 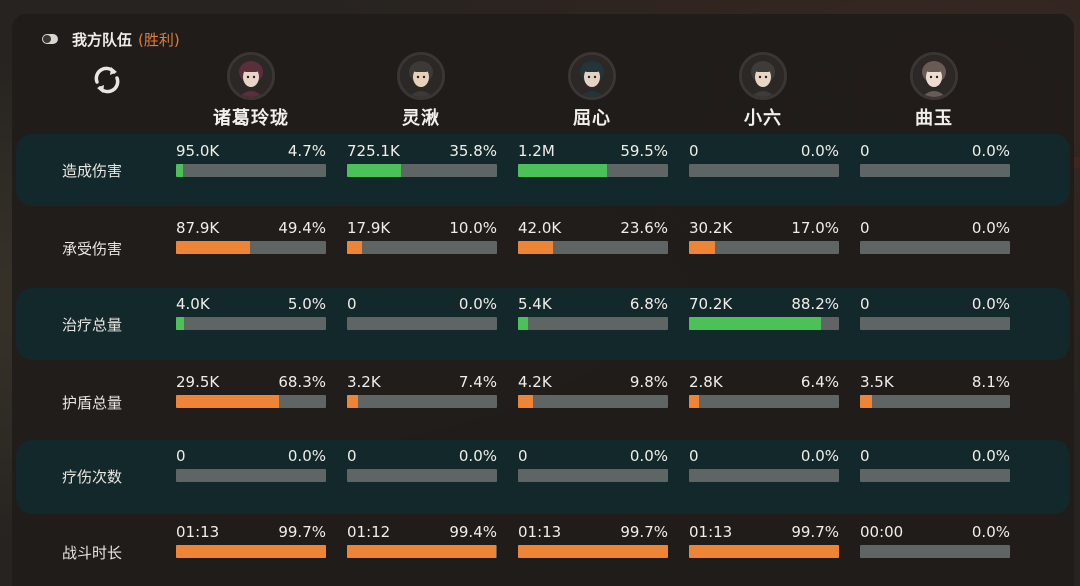 What do you see at coordinates (92, 249) in the screenshot?
I see `stat-label: 承受伤害` at bounding box center [92, 249].